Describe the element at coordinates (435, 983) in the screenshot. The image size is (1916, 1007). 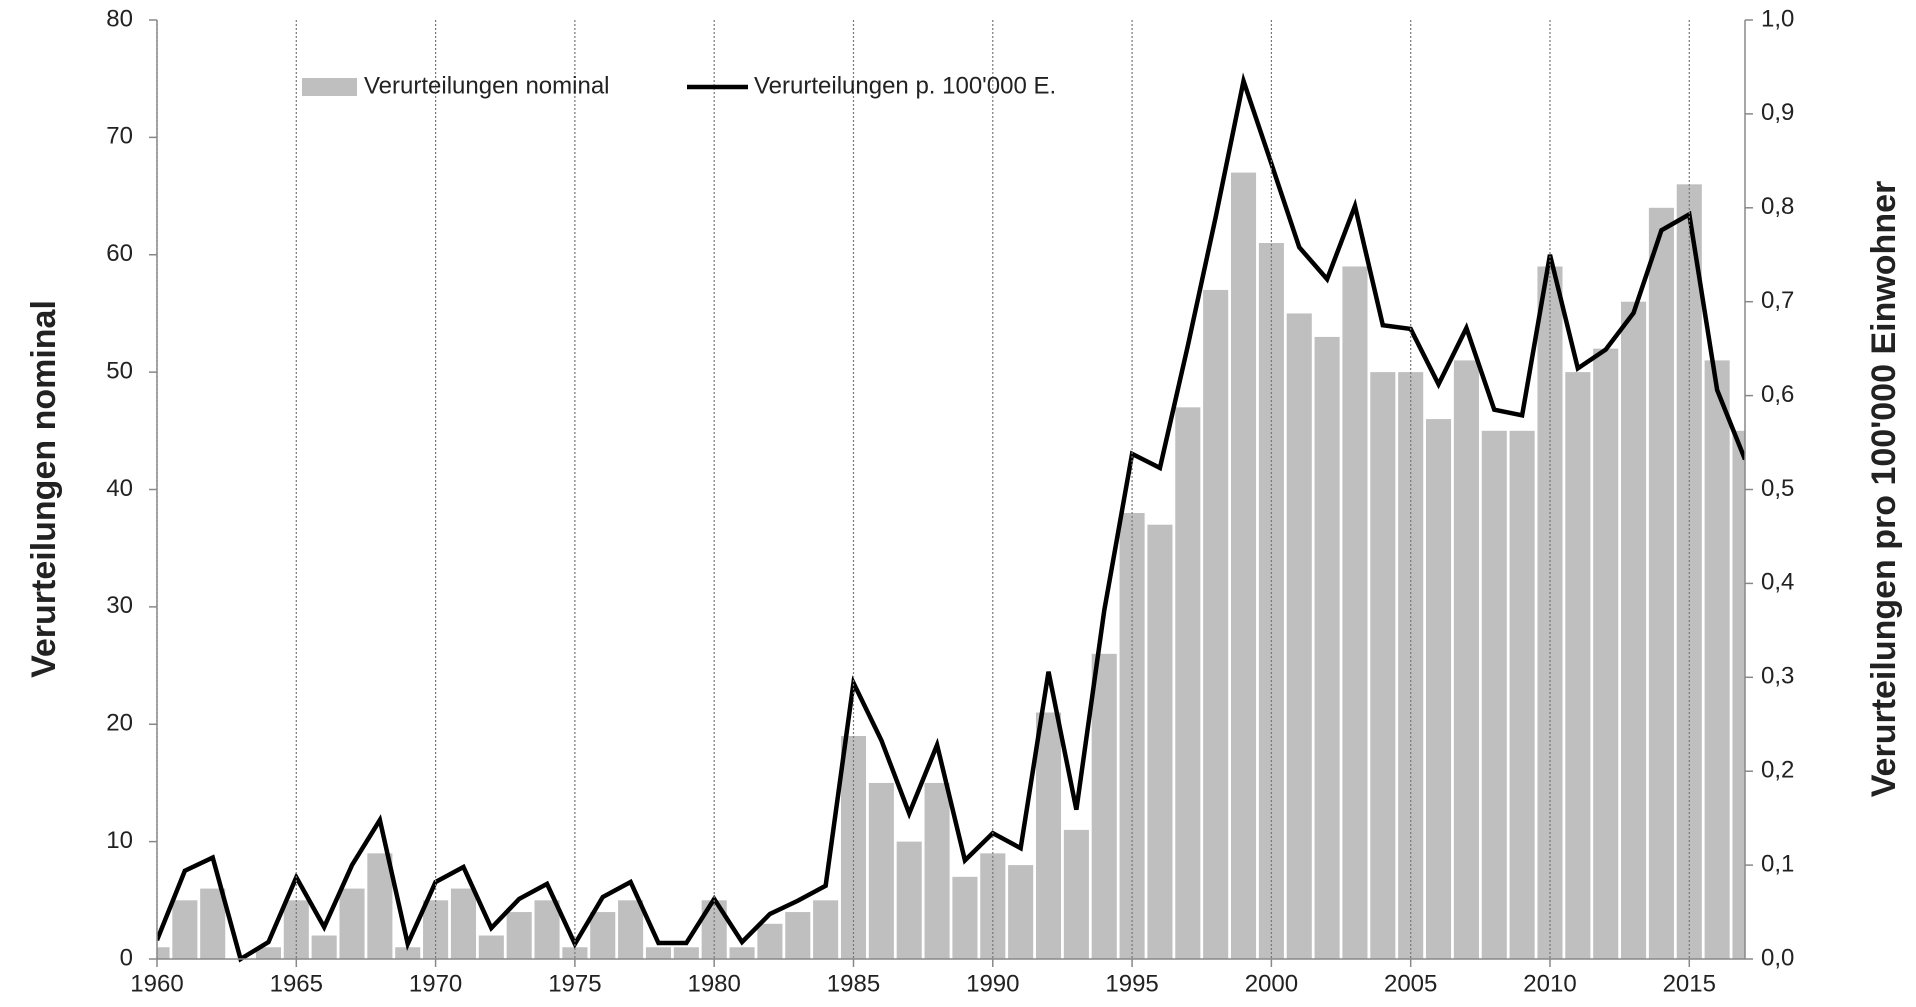
I see `x-tick-label: 1970` at that location.